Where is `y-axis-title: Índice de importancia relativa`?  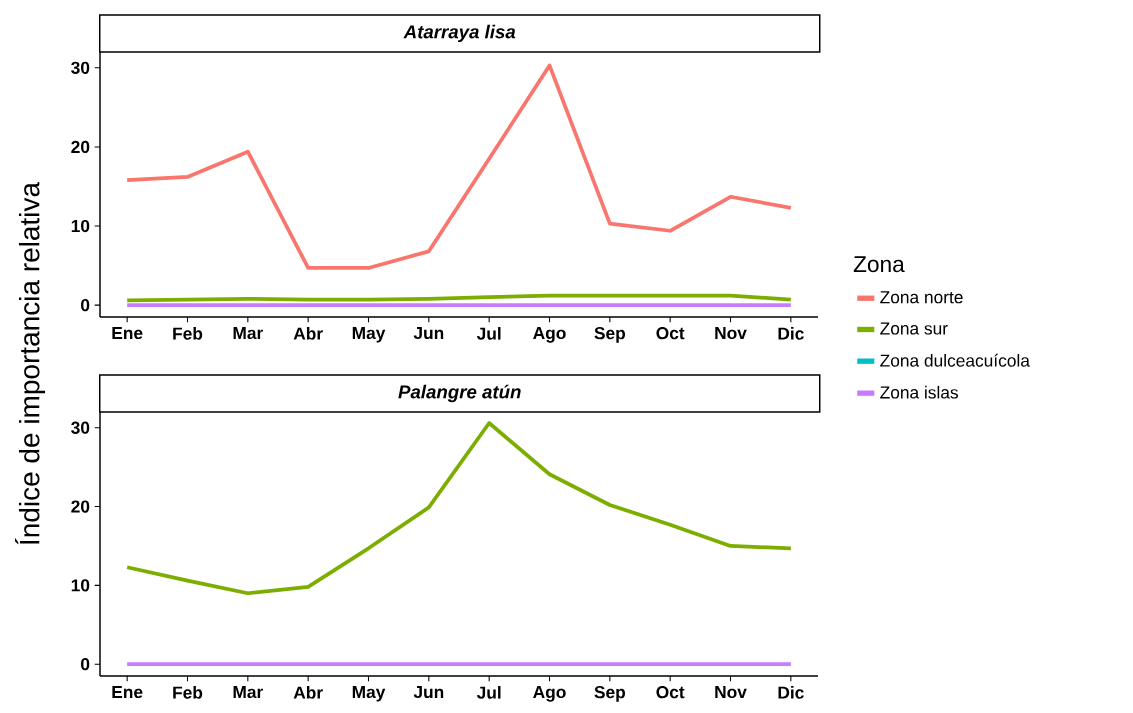
y-axis-title: Índice de importancia relativa is located at coordinates (30, 363).